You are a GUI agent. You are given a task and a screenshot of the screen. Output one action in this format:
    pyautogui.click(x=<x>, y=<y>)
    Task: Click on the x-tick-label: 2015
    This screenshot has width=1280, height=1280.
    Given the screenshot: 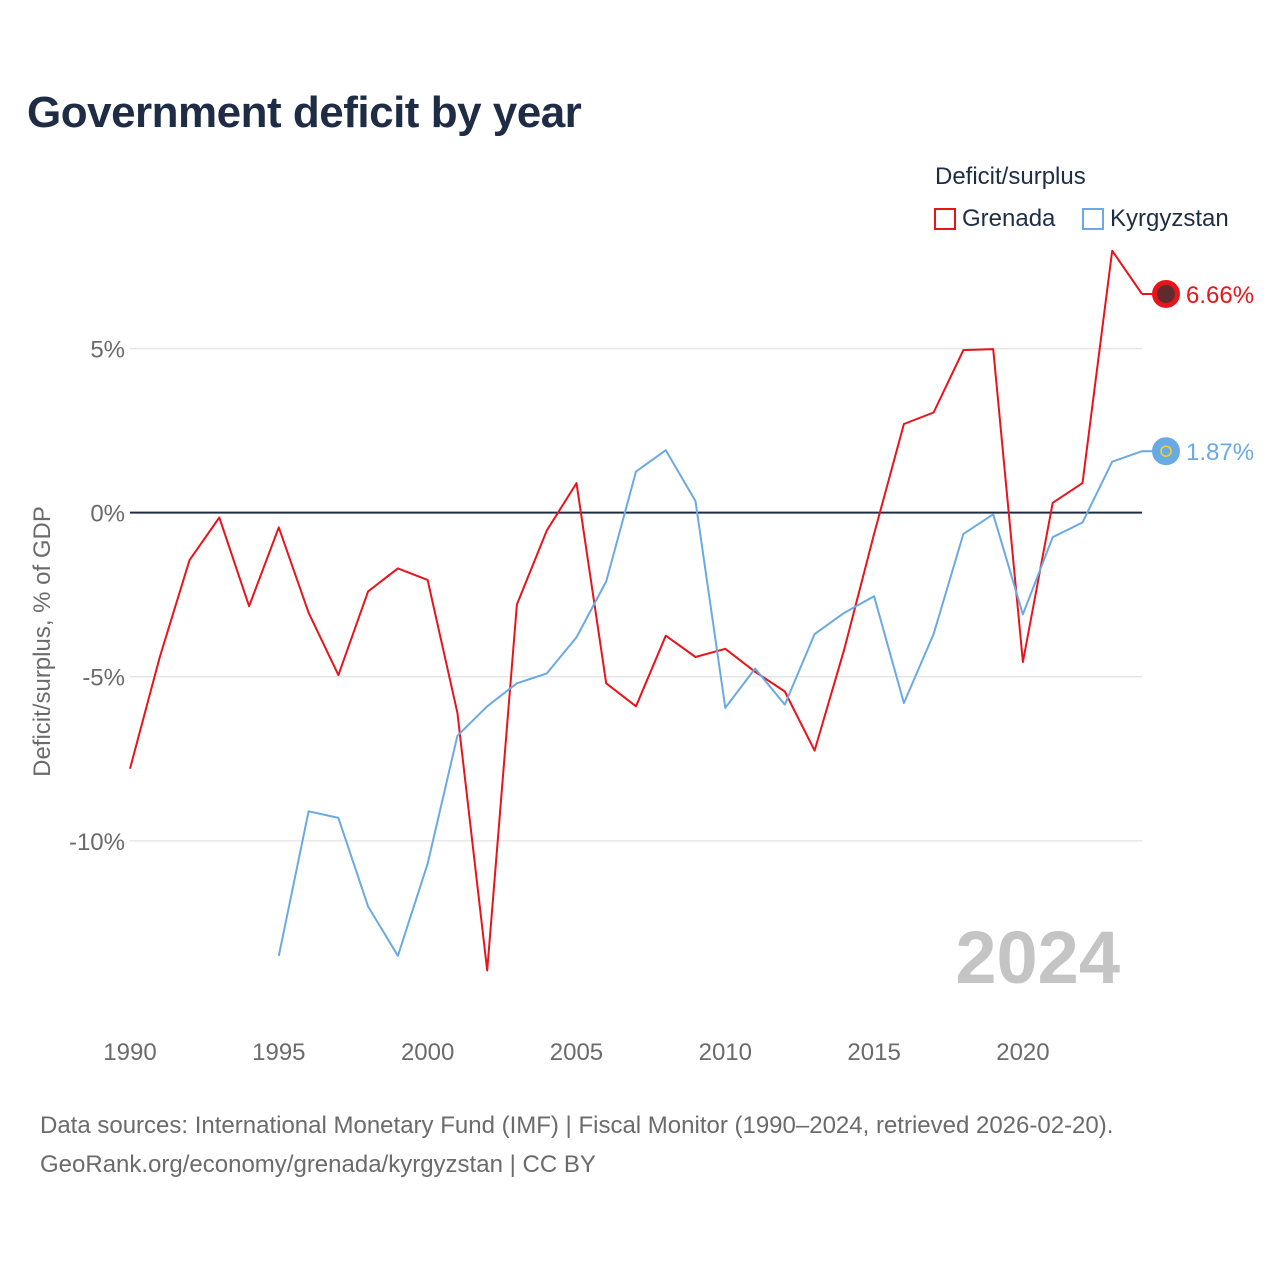 What is the action you would take?
    pyautogui.click(x=873, y=1052)
    